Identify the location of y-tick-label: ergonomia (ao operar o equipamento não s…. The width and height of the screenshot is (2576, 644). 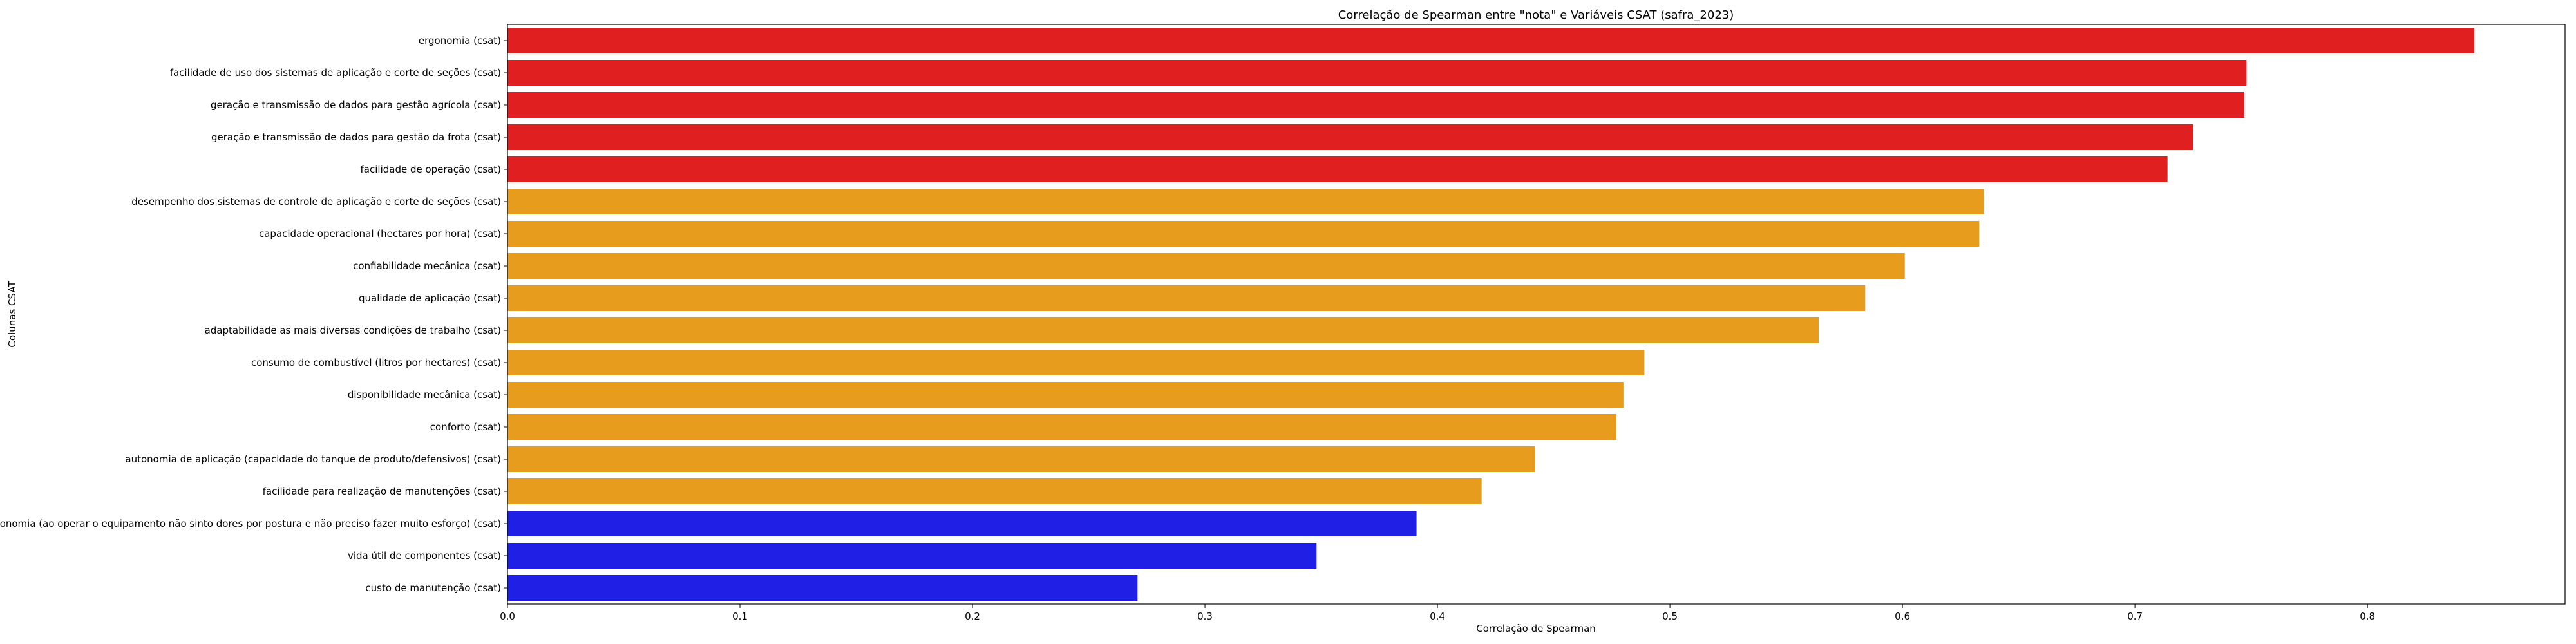
(250, 523).